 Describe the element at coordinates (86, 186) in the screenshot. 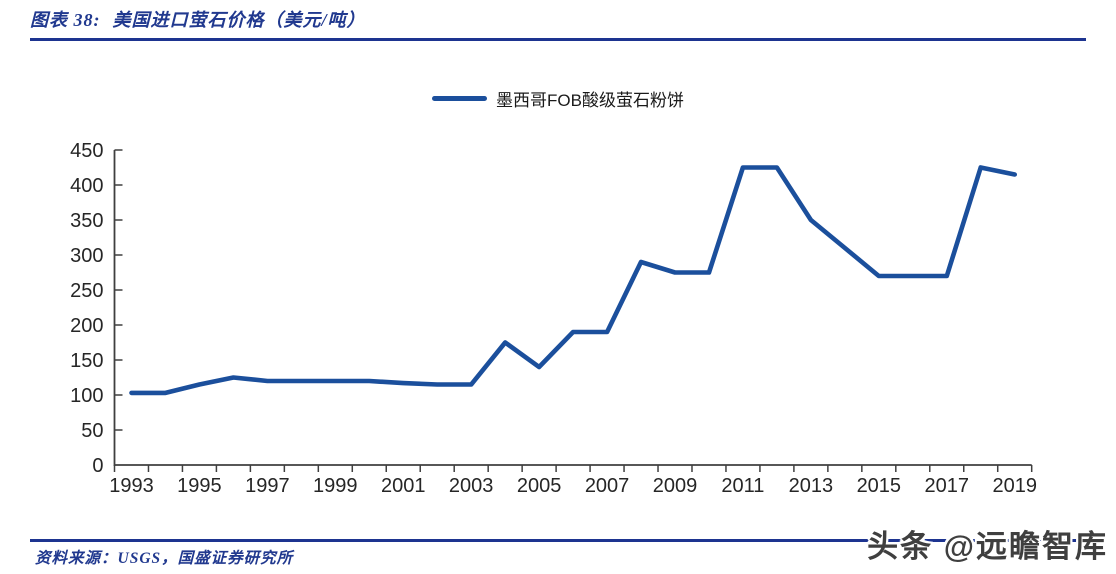

I see `y-axis-tick-label: 400` at that location.